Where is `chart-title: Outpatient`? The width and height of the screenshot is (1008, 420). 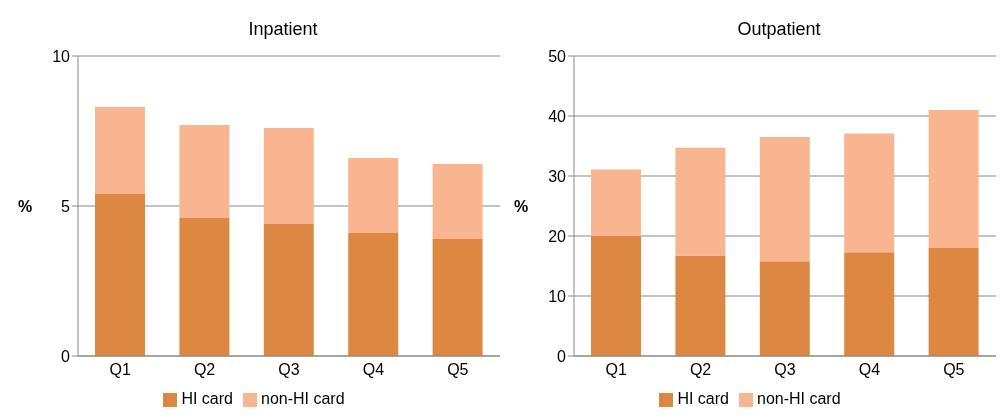
chart-title: Outpatient is located at coordinates (779, 29).